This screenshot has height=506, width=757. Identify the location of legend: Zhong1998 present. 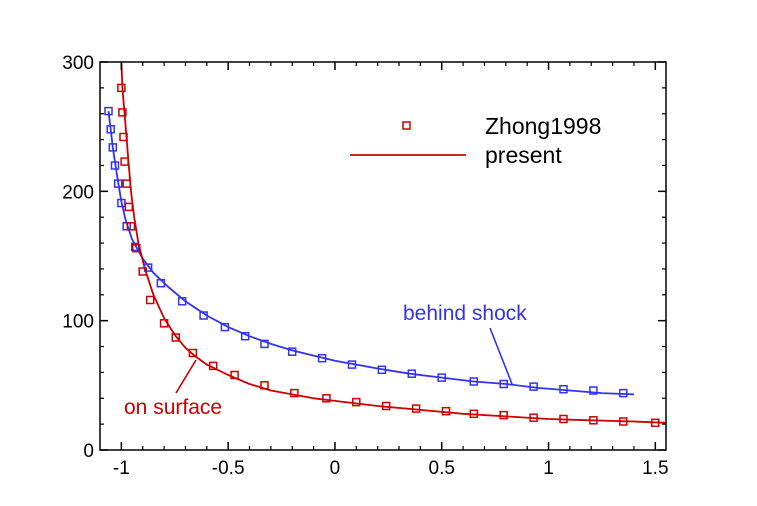
(475, 140).